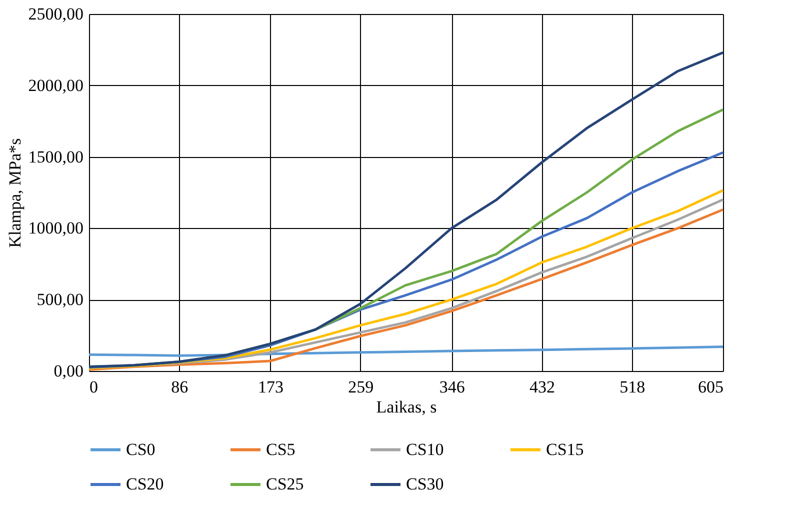  What do you see at coordinates (60, 300) in the screenshot?
I see `y-tick-label: 500,00` at bounding box center [60, 300].